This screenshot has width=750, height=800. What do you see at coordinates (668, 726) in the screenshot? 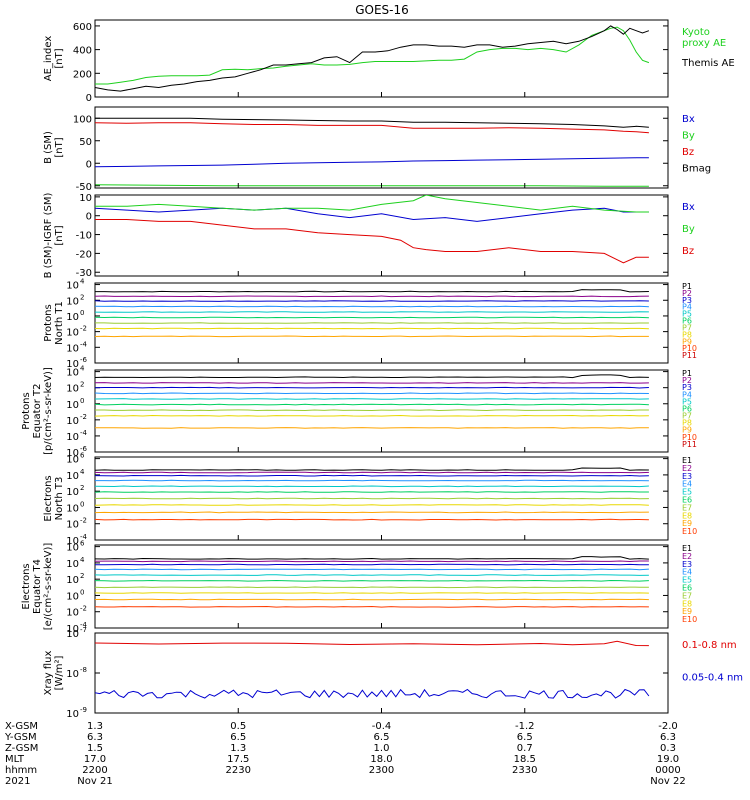
I see `x-row-value: -2.0` at bounding box center [668, 726].